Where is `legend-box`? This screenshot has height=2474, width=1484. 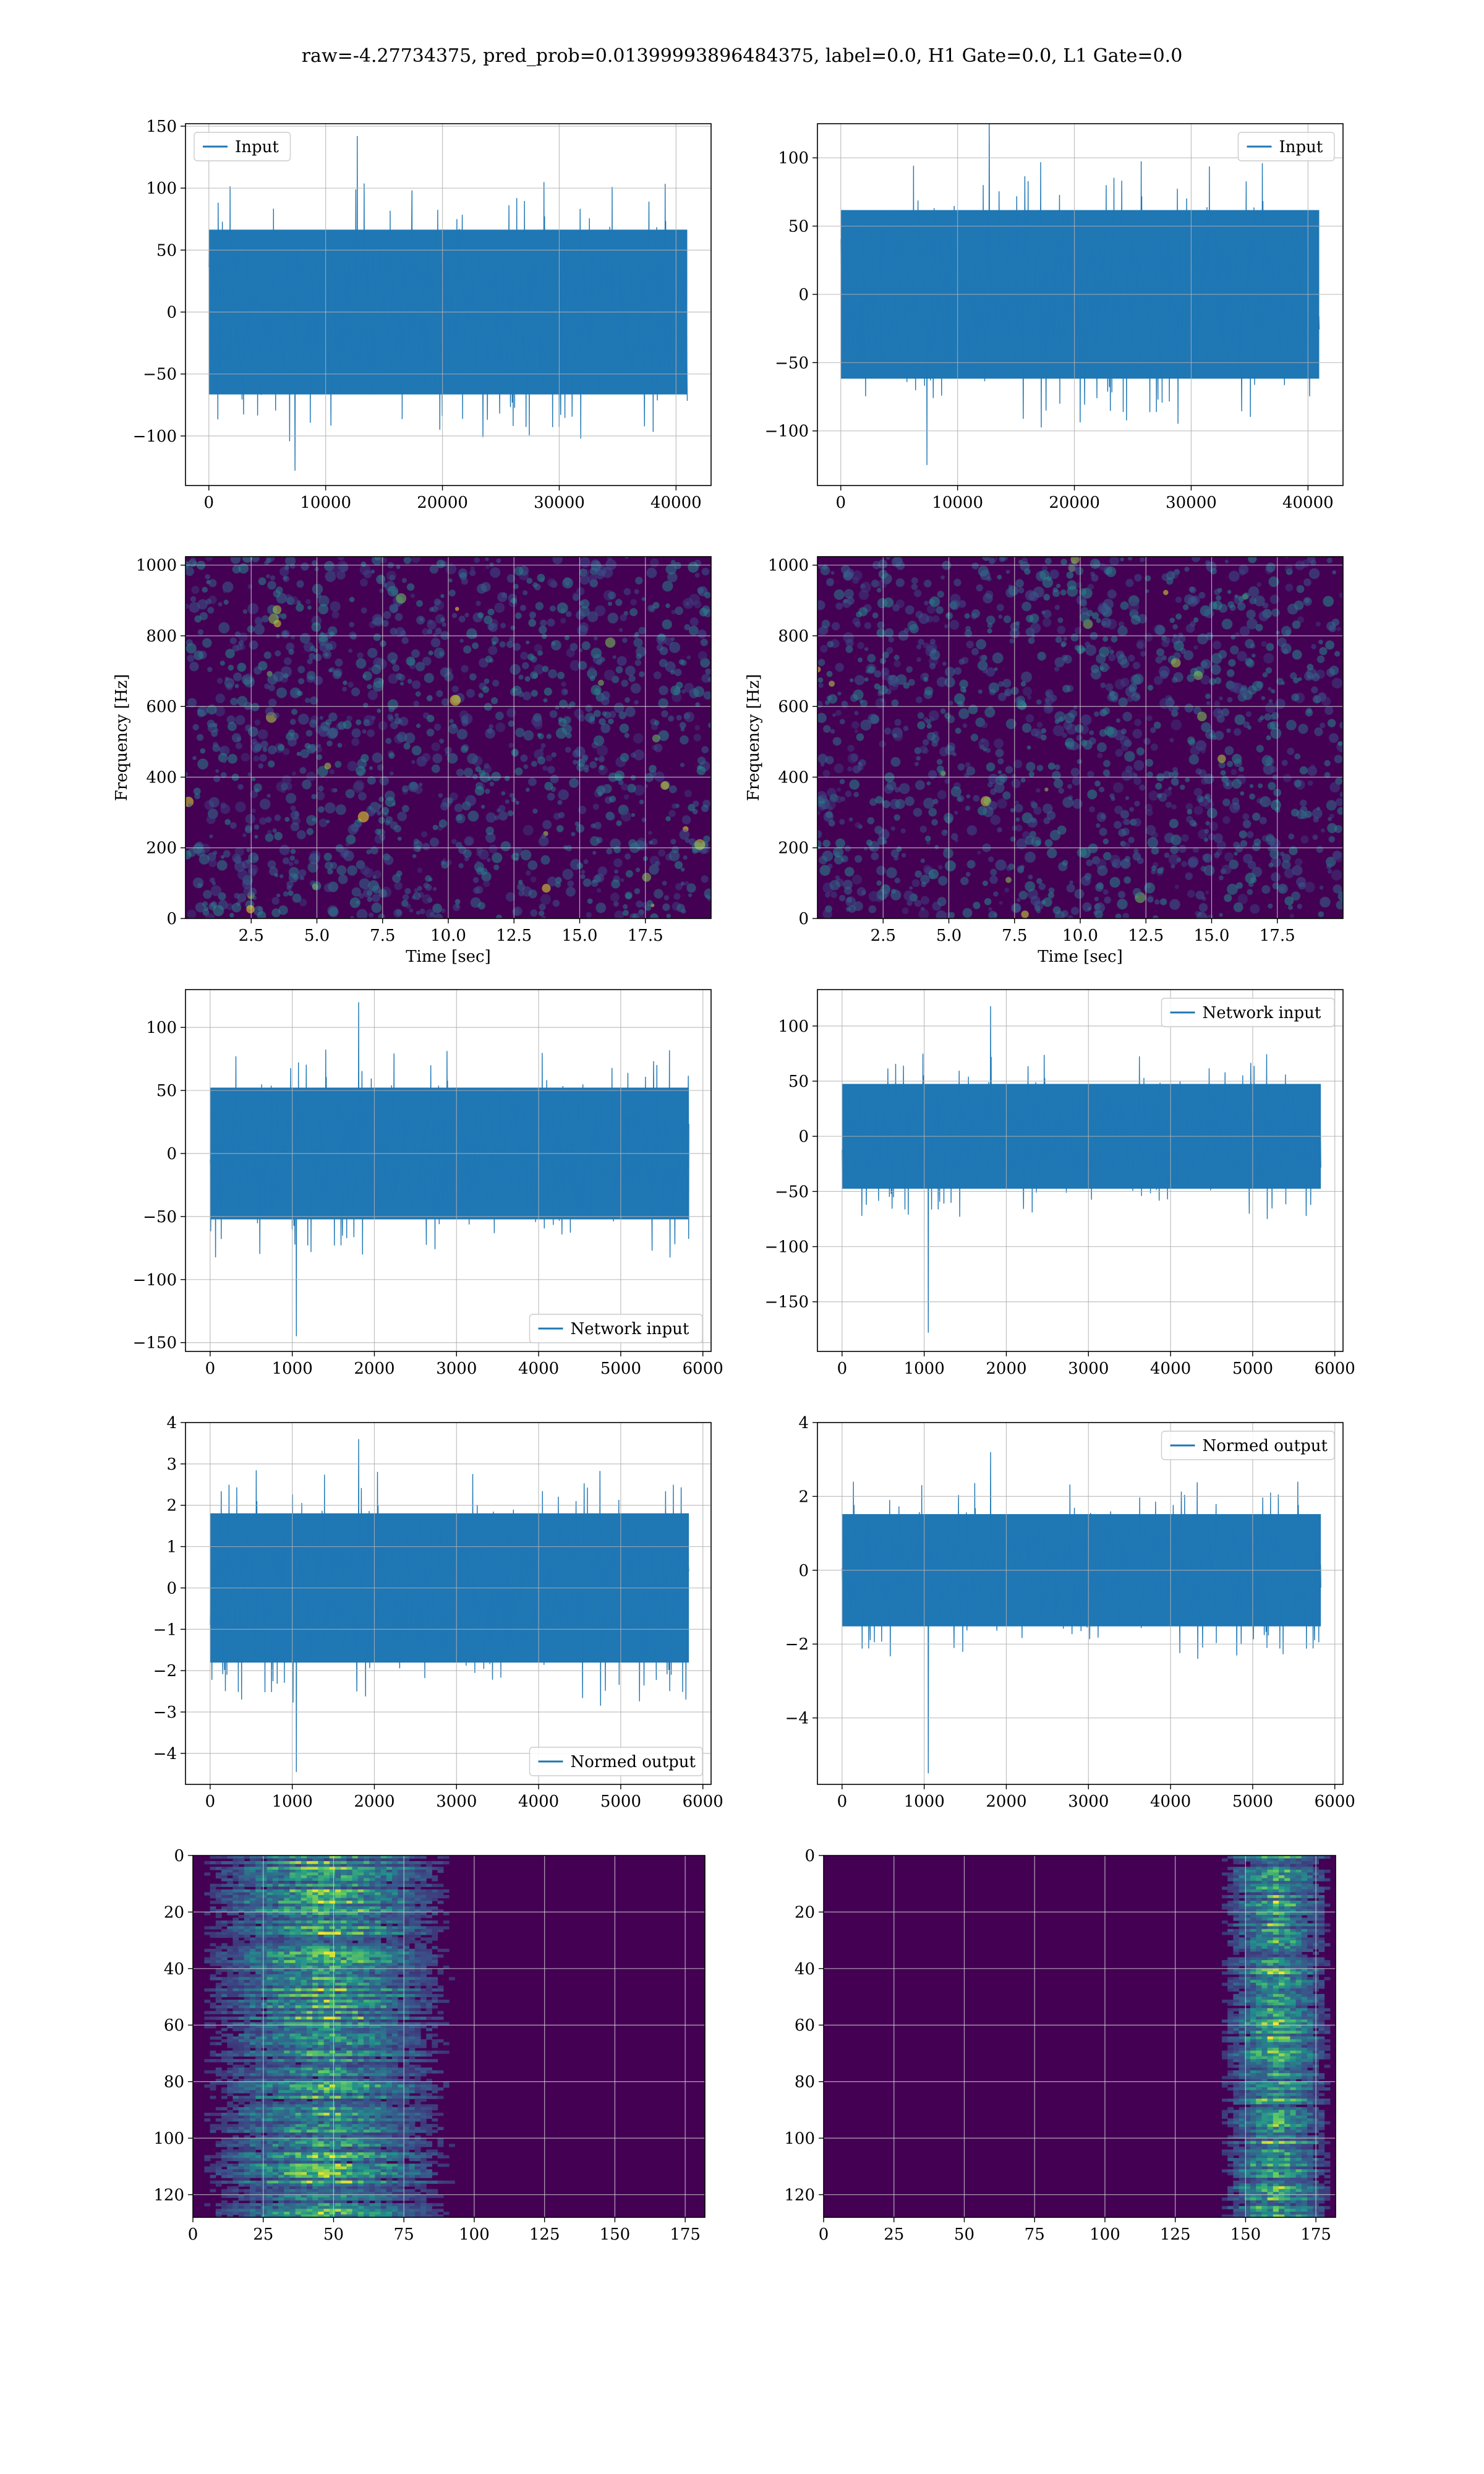
legend-box is located at coordinates (1286, 146).